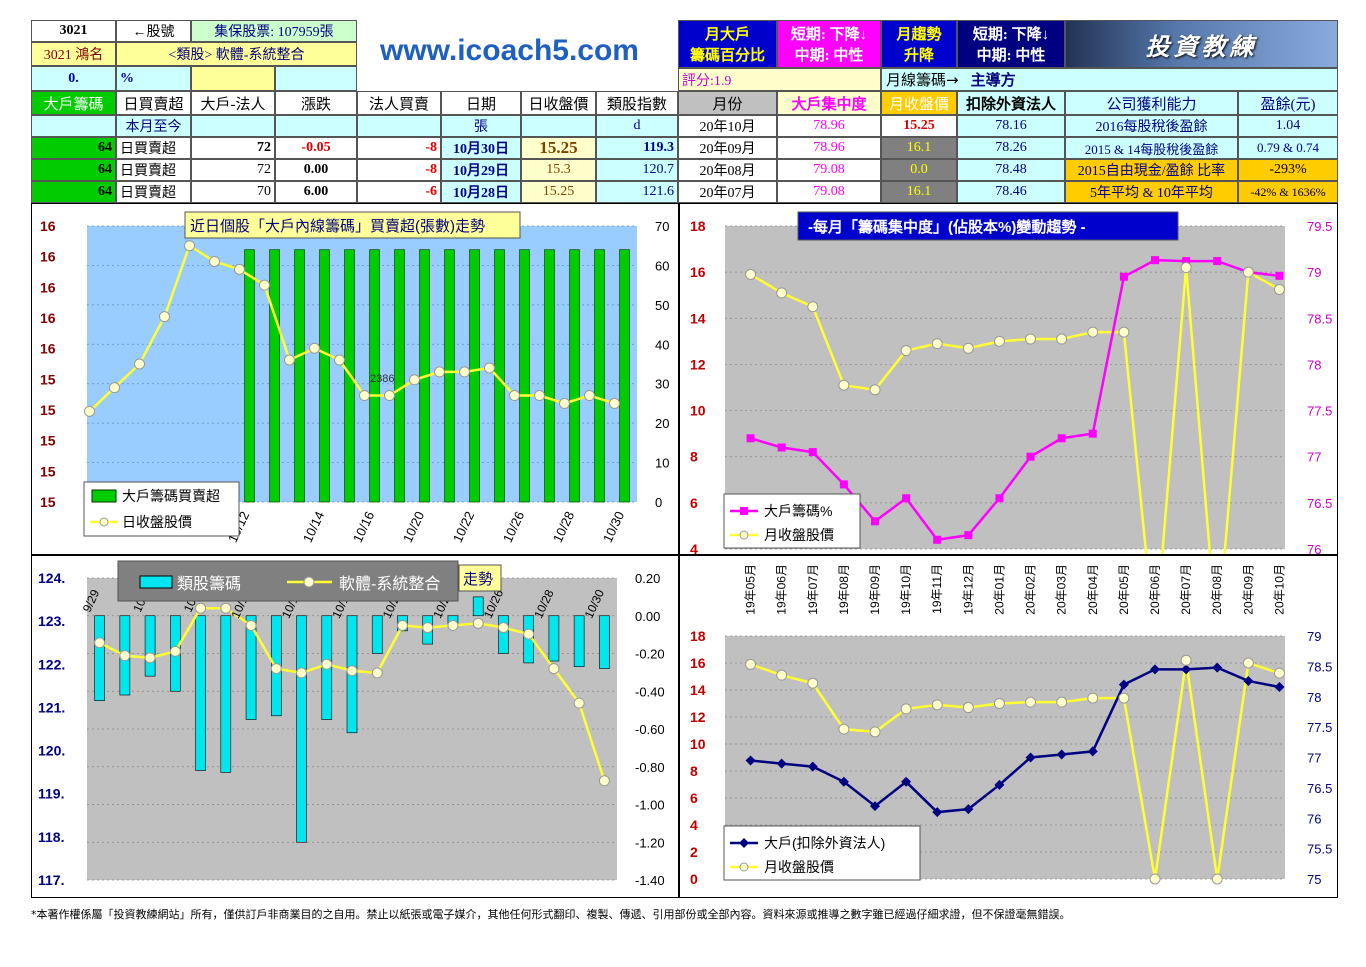 The image size is (1366, 967). Describe the element at coordinates (558, 126) in the screenshot. I see `left-table-subrow` at that location.